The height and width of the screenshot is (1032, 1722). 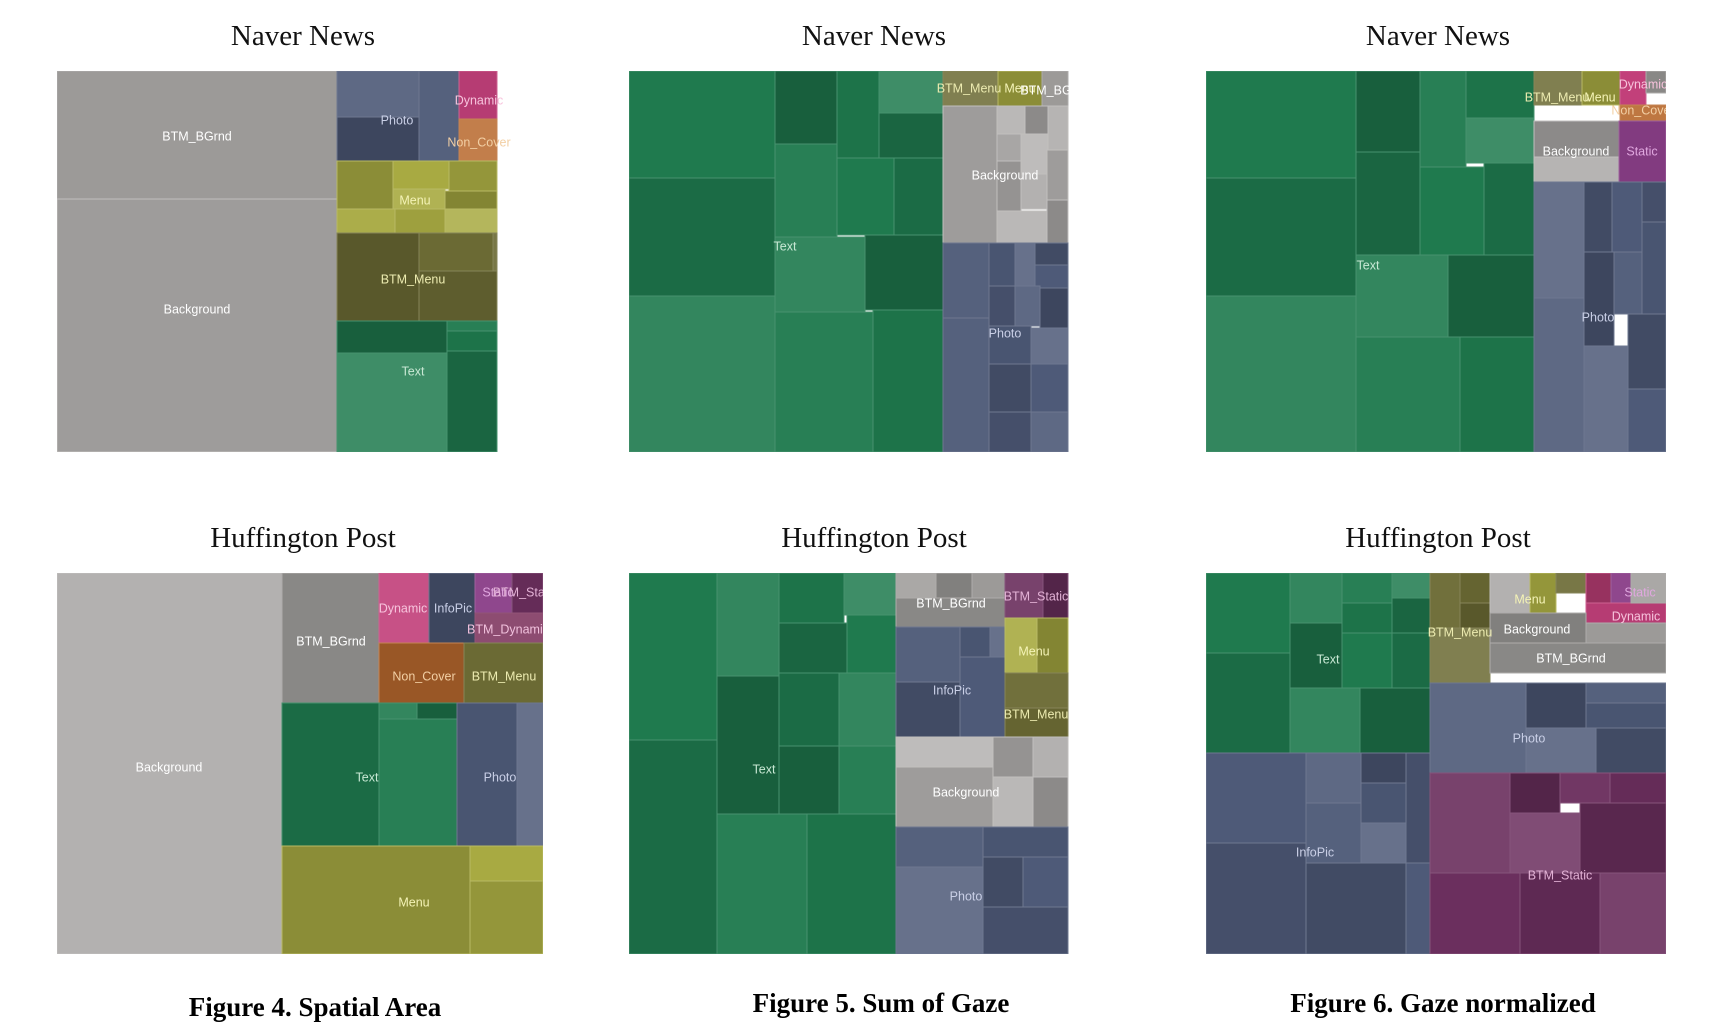 What do you see at coordinates (1642, 84) in the screenshot?
I see `treemap-label-dynamic: Dynamic` at bounding box center [1642, 84].